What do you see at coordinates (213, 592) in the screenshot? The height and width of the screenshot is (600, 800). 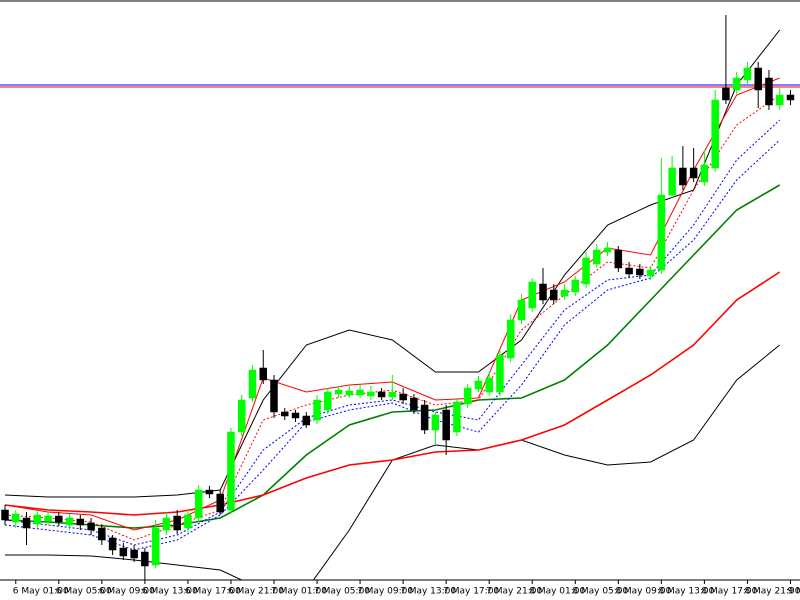 I see `x-tick-label: 6 May 17:00` at bounding box center [213, 592].